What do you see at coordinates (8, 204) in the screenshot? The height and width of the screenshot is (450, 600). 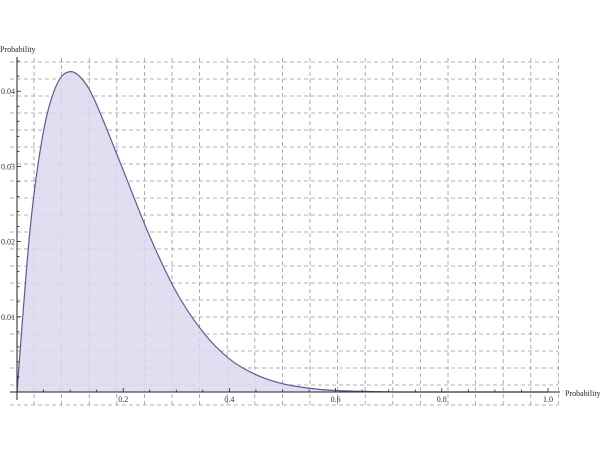 I see `y-tick-labels: 0.01 0.02 0.03 0.04` at bounding box center [8, 204].